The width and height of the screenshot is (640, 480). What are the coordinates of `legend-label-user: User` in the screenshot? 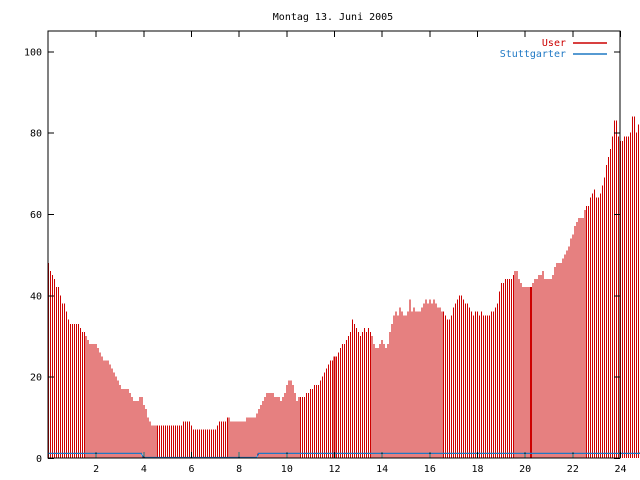 It's located at (554, 43).